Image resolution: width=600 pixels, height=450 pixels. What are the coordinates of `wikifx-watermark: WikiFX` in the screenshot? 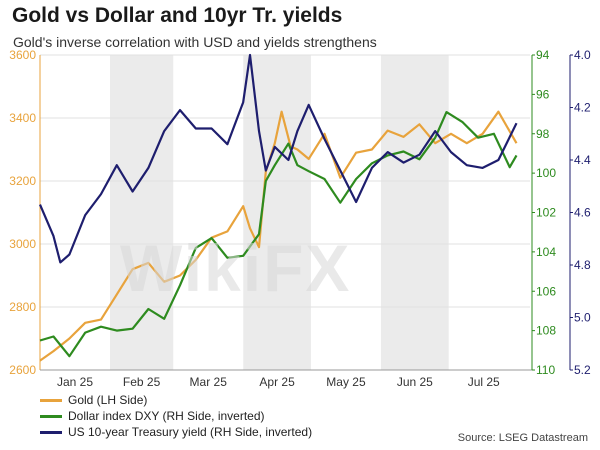 It's located at (236, 268).